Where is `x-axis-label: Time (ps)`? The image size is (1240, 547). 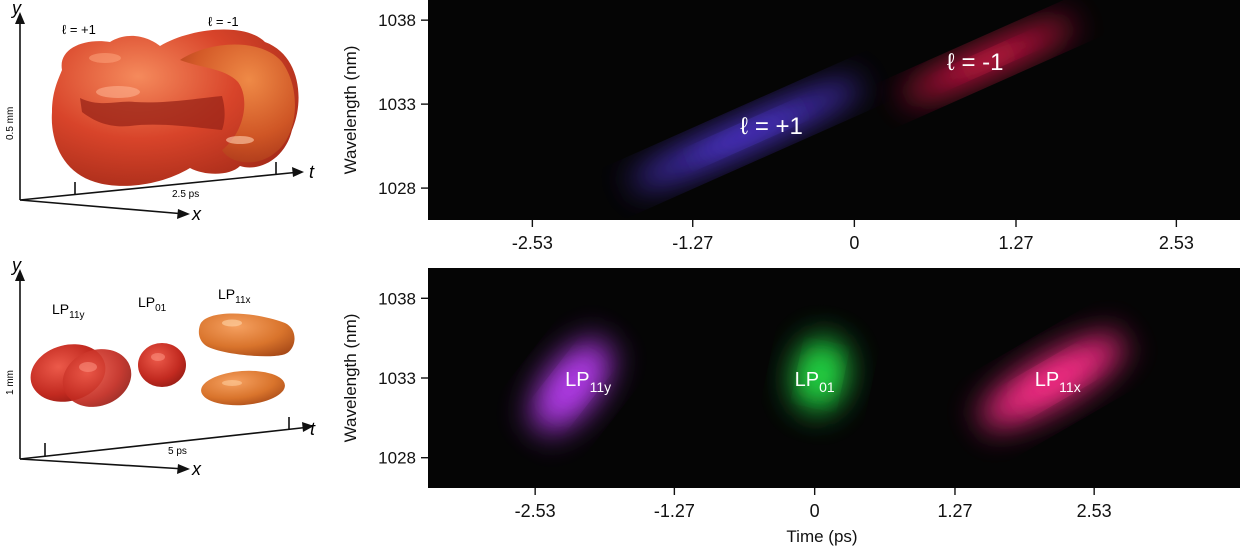 x-axis-label: Time (ps) is located at coordinates (821, 536).